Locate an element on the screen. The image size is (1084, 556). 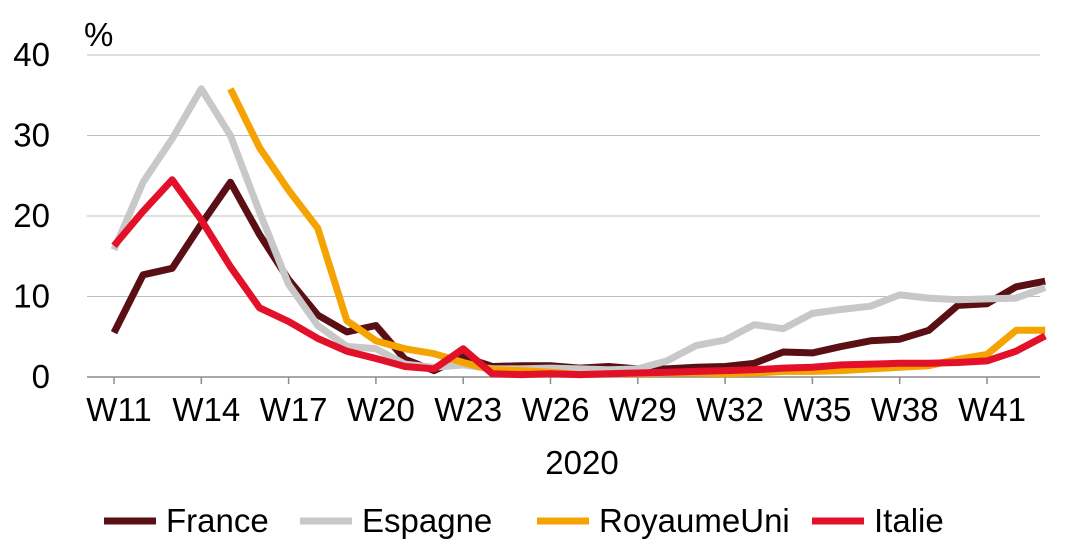
y-tick-label: 10 is located at coordinates (31, 296).